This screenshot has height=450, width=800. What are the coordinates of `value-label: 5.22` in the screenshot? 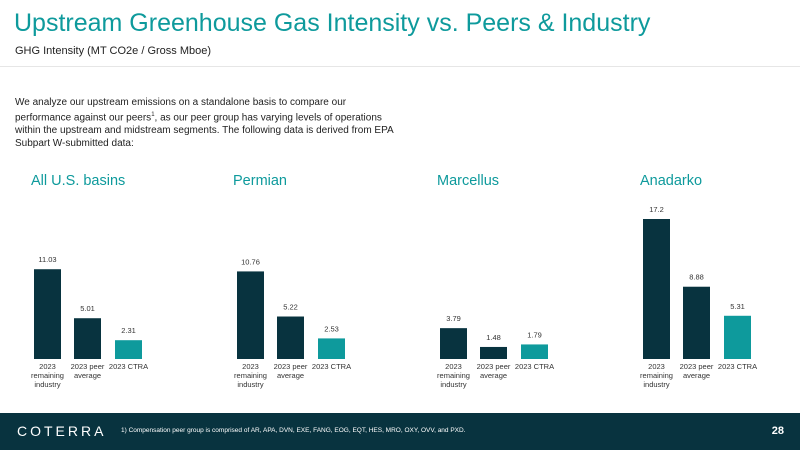 It's located at (290, 307).